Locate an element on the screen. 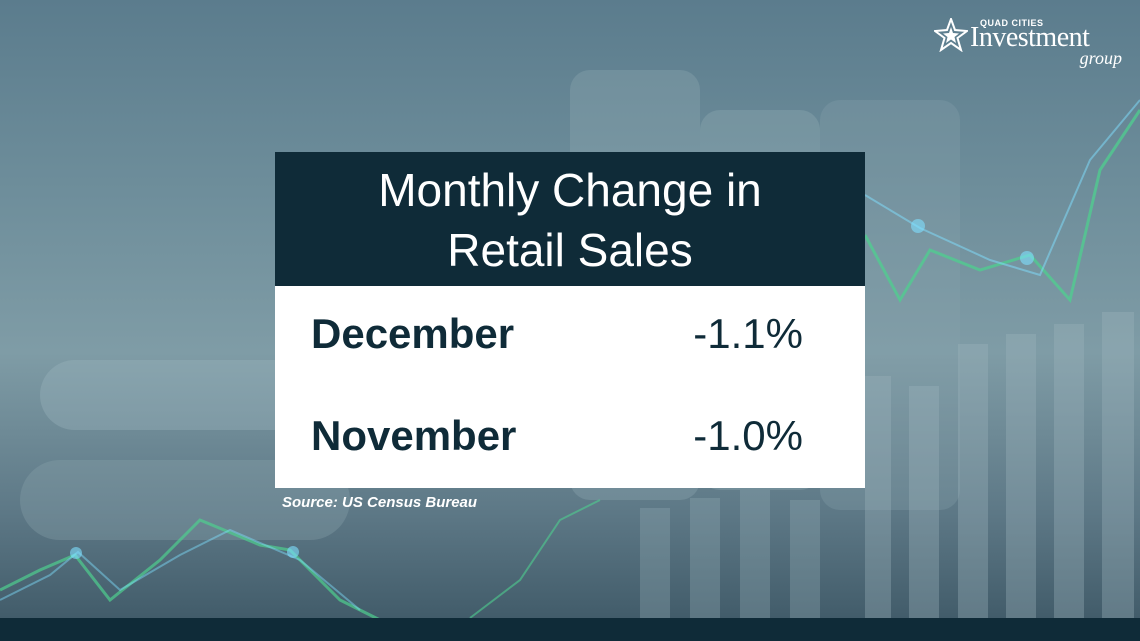 This screenshot has height=641, width=1140. logo-main-text: Investment is located at coordinates (1030, 37).